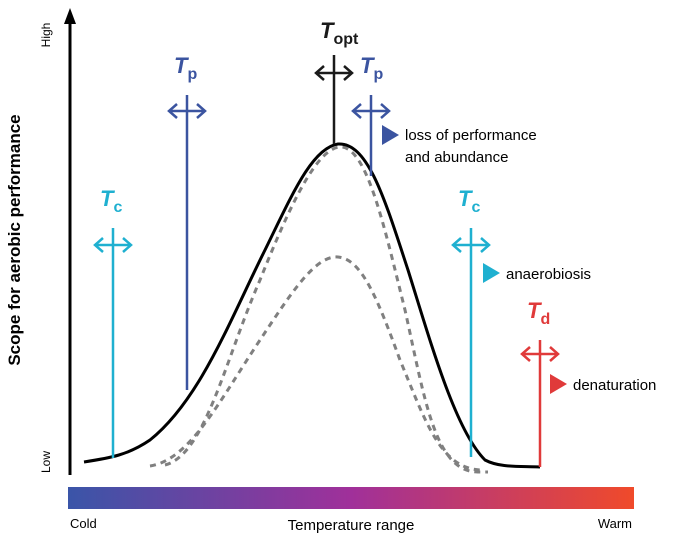 Image resolution: width=678 pixels, height=540 pixels. What do you see at coordinates (327, 30) in the screenshot?
I see `t-opt-symbol: T` at bounding box center [327, 30].